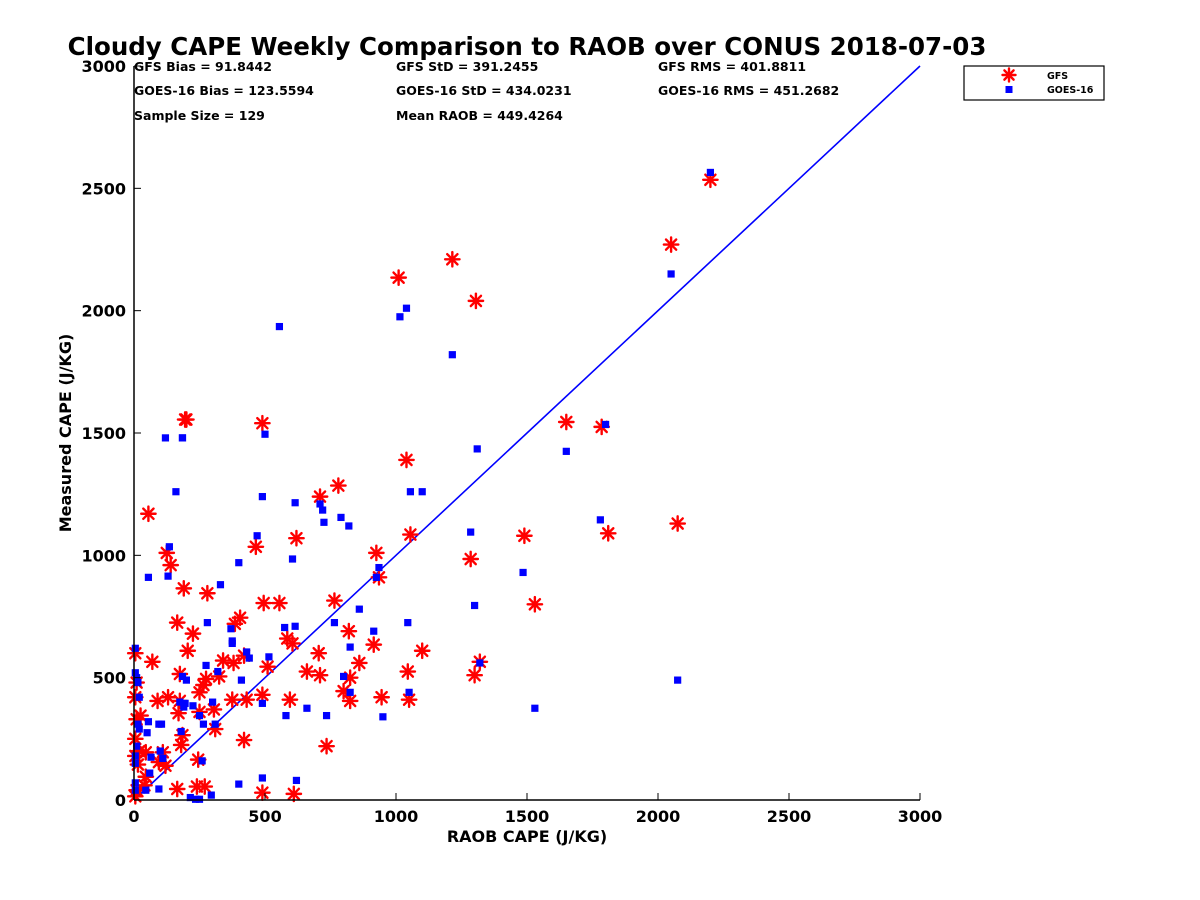 Image resolution: width=1200 pixels, height=900 pixels. Describe the element at coordinates (103, 555) in the screenshot. I see `y-tick-label: 1000` at that location.